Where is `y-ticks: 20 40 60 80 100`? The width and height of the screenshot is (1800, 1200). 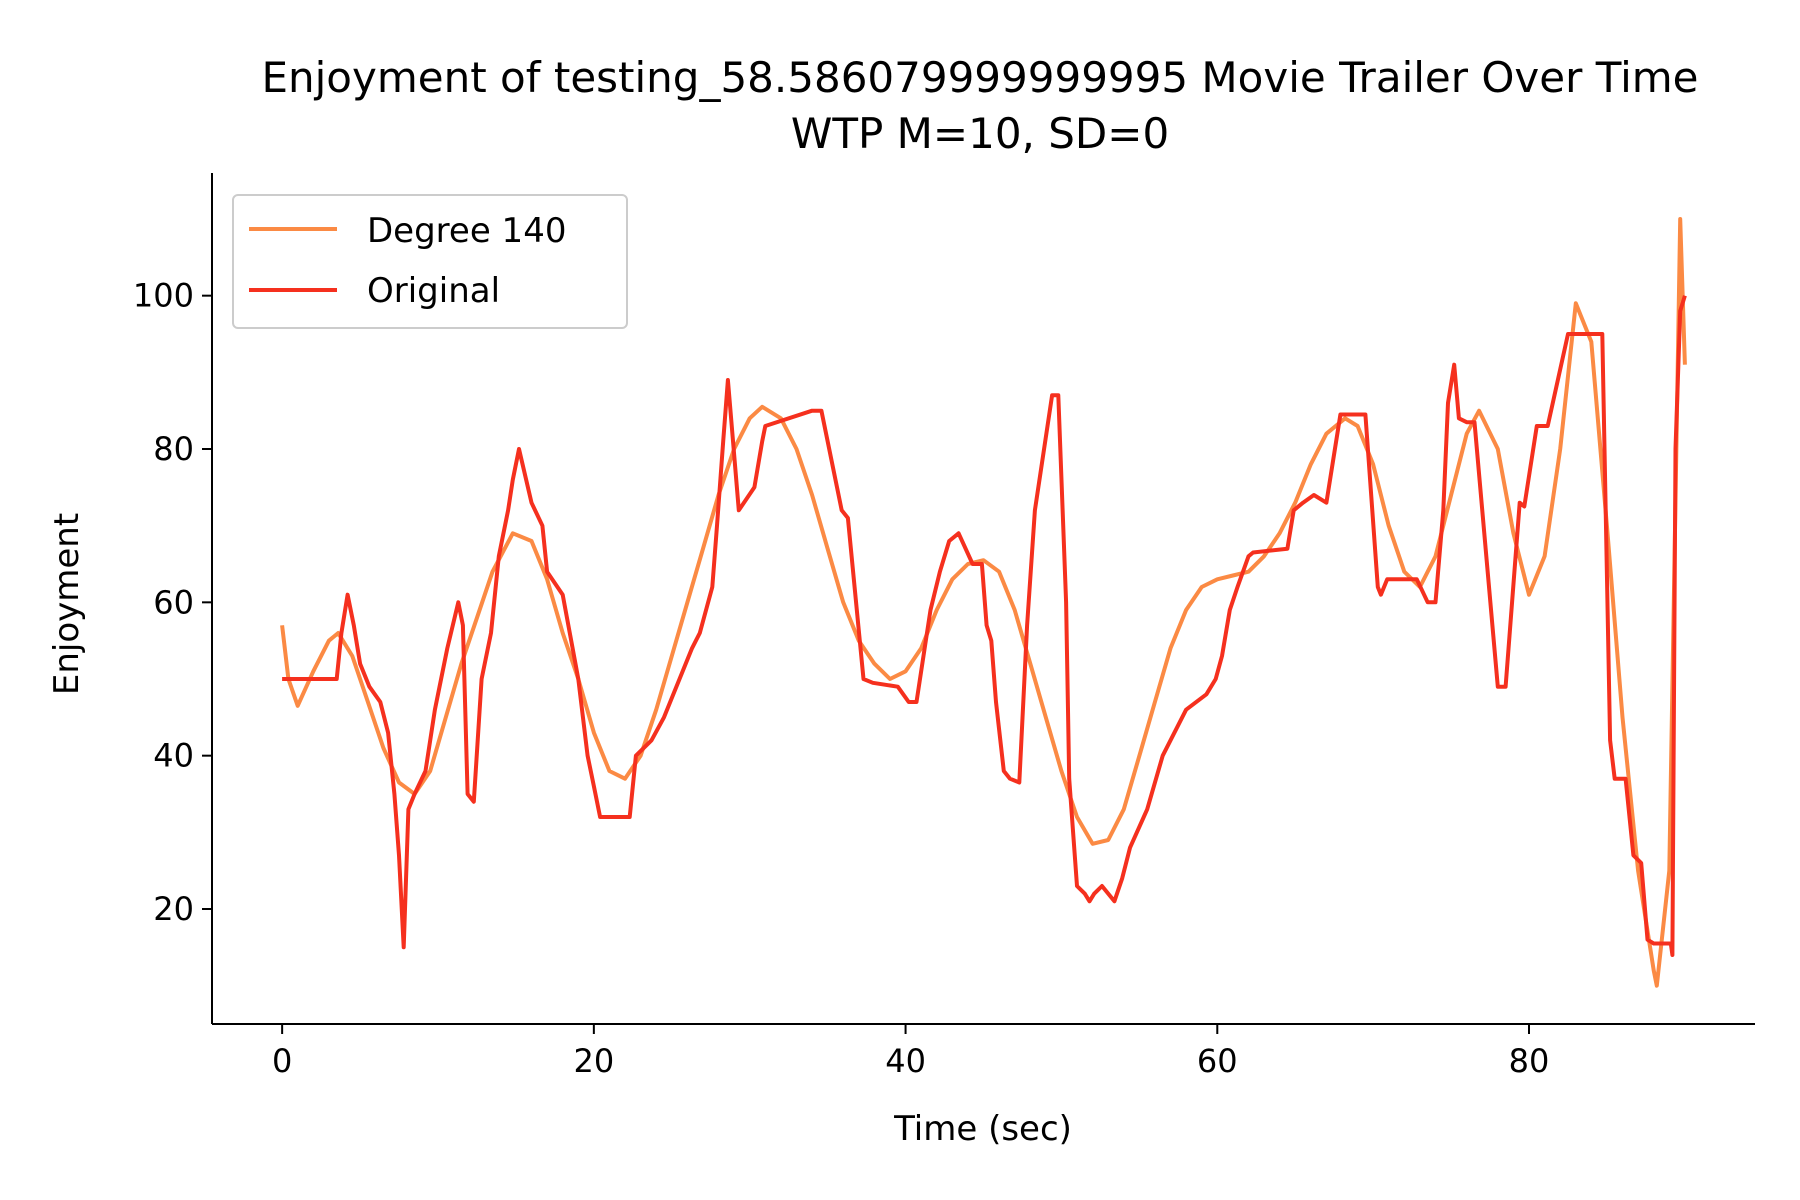 y-ticks: 20 40 60 80 100 is located at coordinates (172, 602).